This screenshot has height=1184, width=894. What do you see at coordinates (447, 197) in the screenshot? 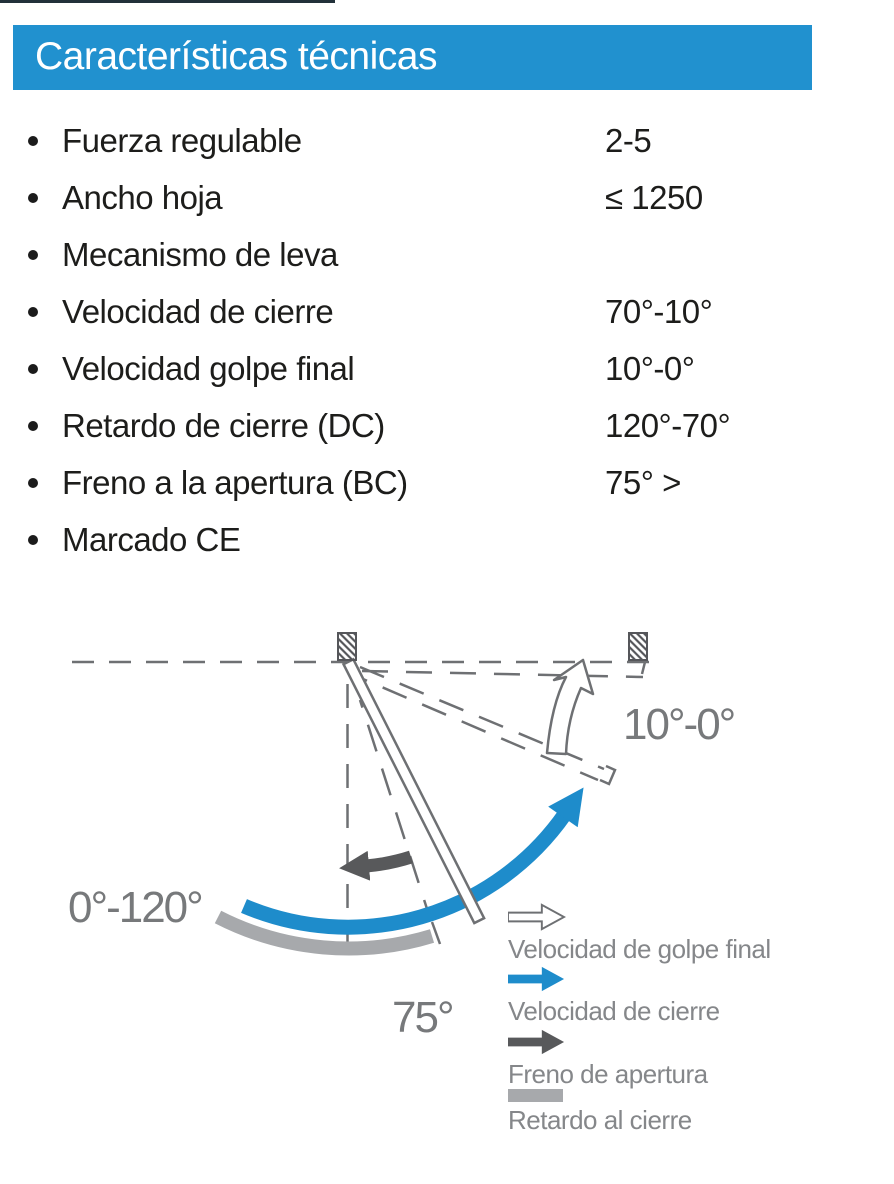
I see `spec-row: Ancho hoja ≤ 1250` at bounding box center [447, 197].